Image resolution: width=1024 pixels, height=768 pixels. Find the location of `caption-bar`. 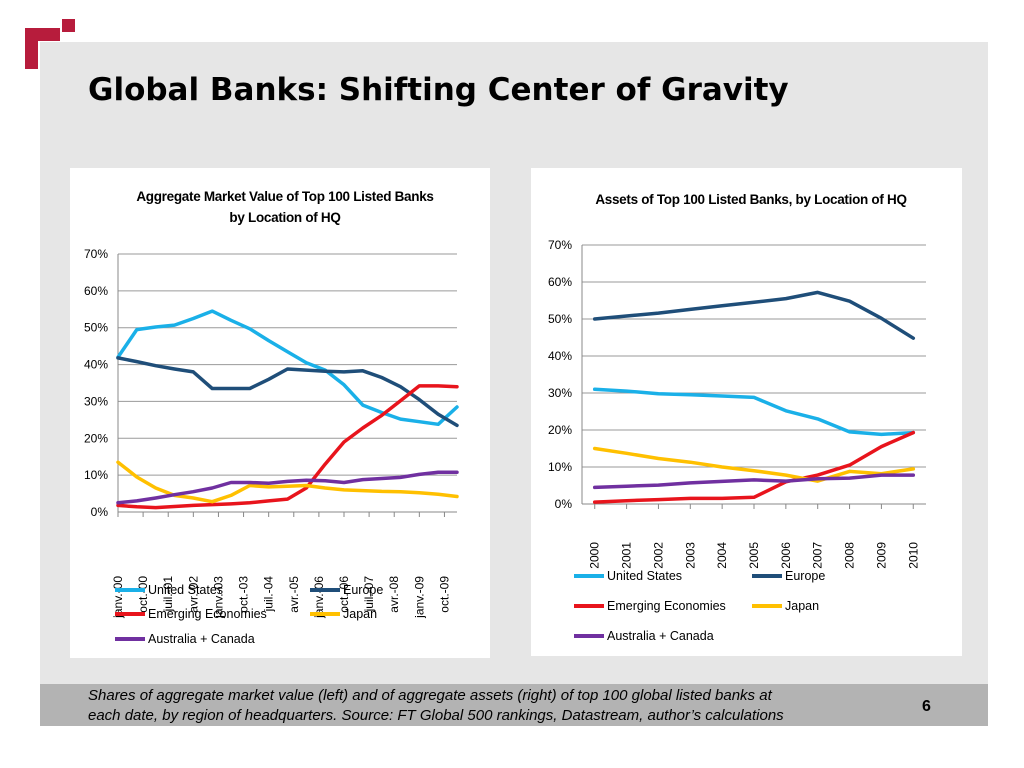

caption-bar is located at coordinates (514, 705).